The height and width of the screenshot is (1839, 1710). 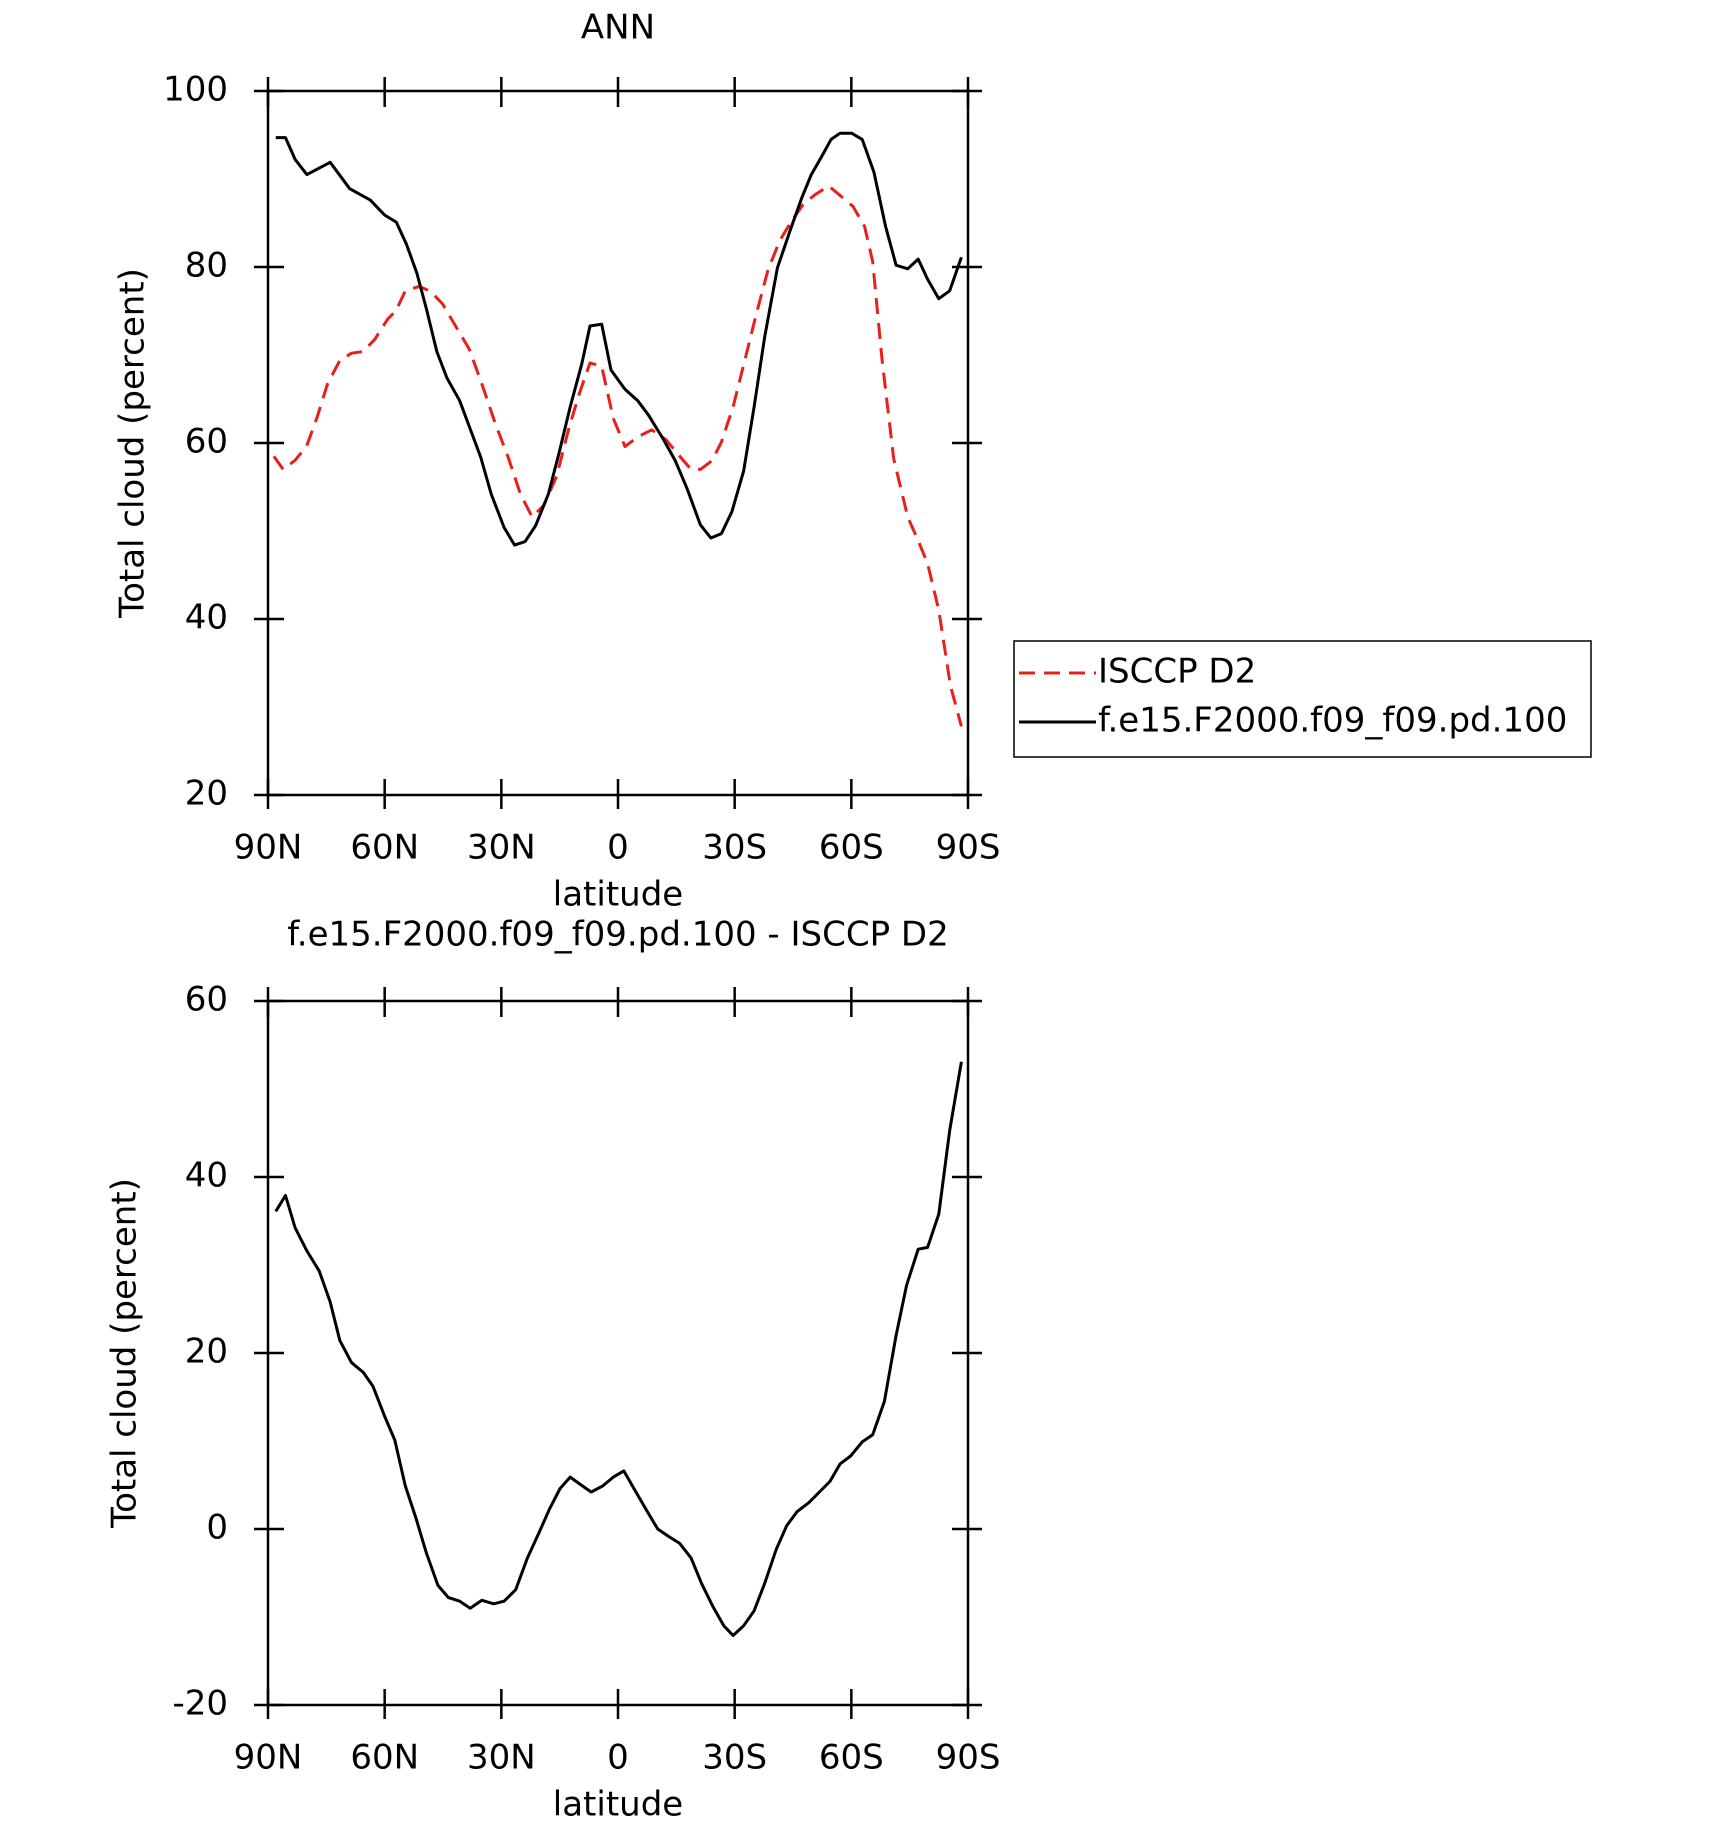 I want to click on y-tick-label: -20, so click(x=200, y=1704).